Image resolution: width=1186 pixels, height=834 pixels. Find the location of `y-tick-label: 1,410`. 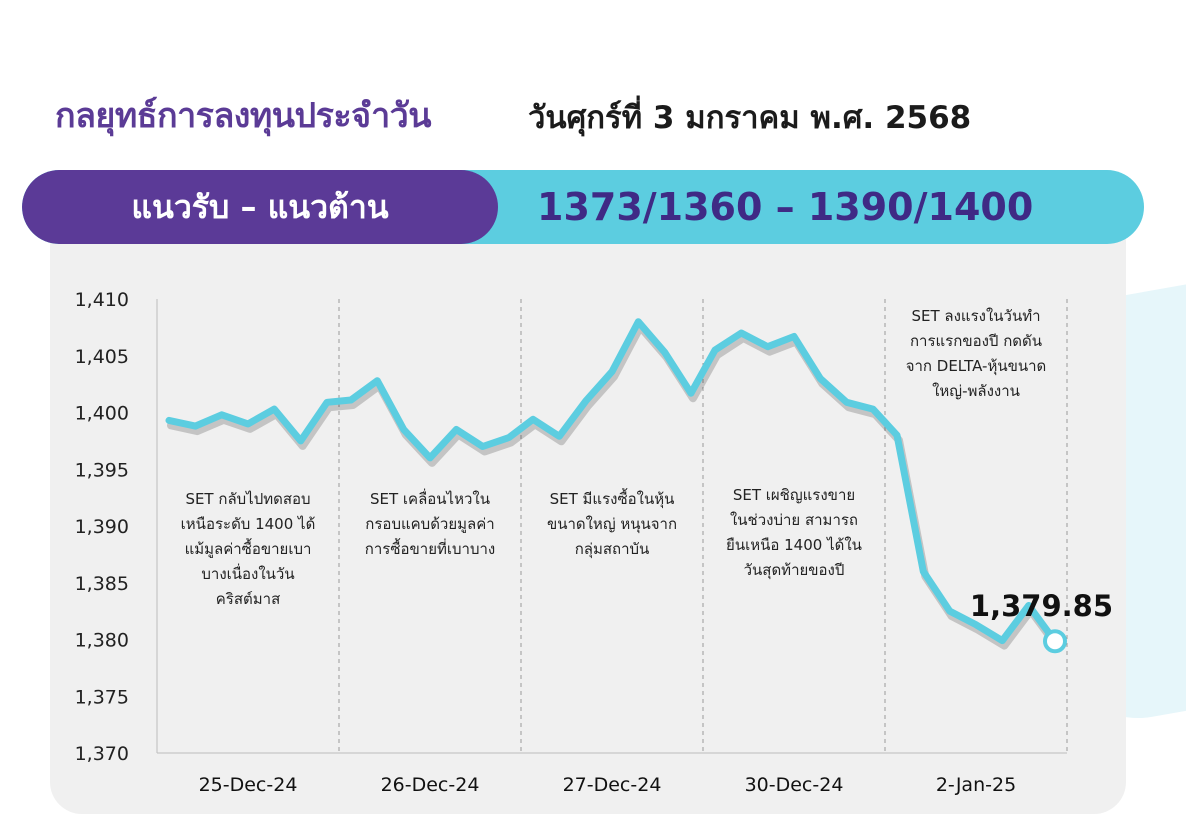

y-tick-label: 1,410 is located at coordinates (102, 300).